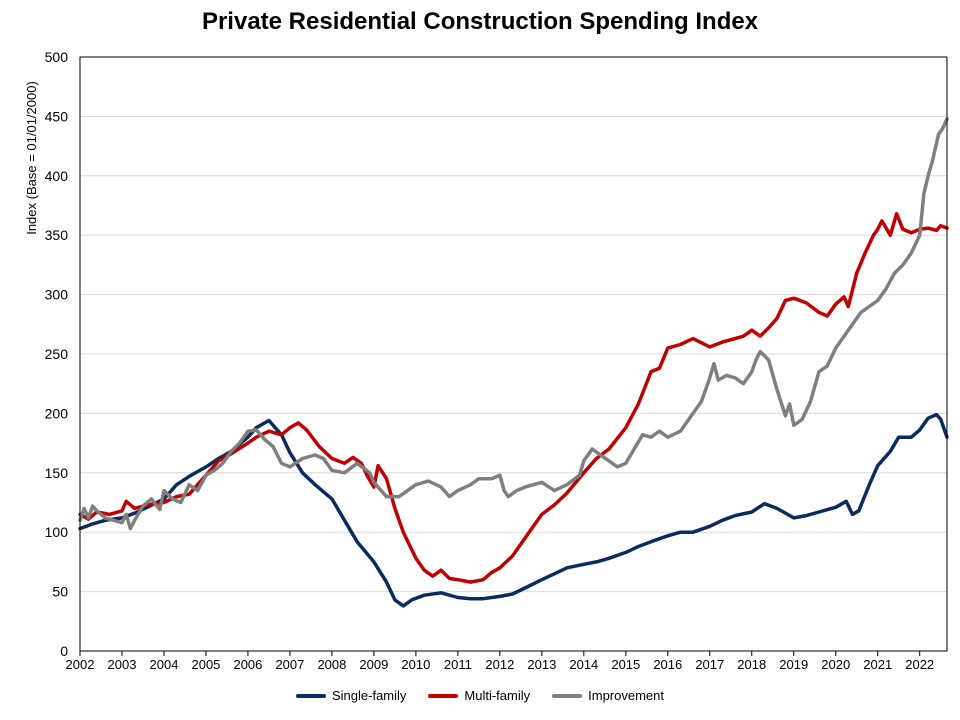  What do you see at coordinates (443, 695) in the screenshot?
I see `legend-swatch-multi-family` at bounding box center [443, 695].